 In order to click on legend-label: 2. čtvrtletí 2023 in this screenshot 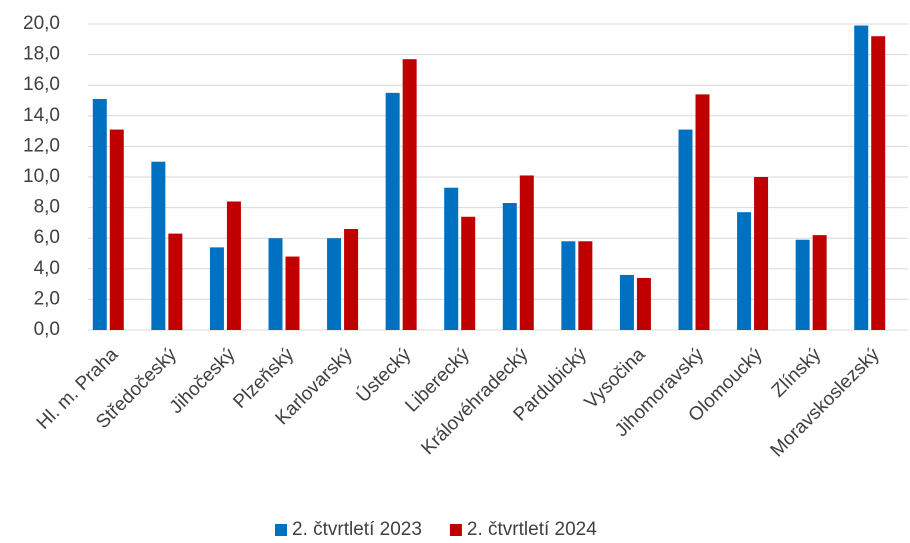, I will do `click(357, 529)`.